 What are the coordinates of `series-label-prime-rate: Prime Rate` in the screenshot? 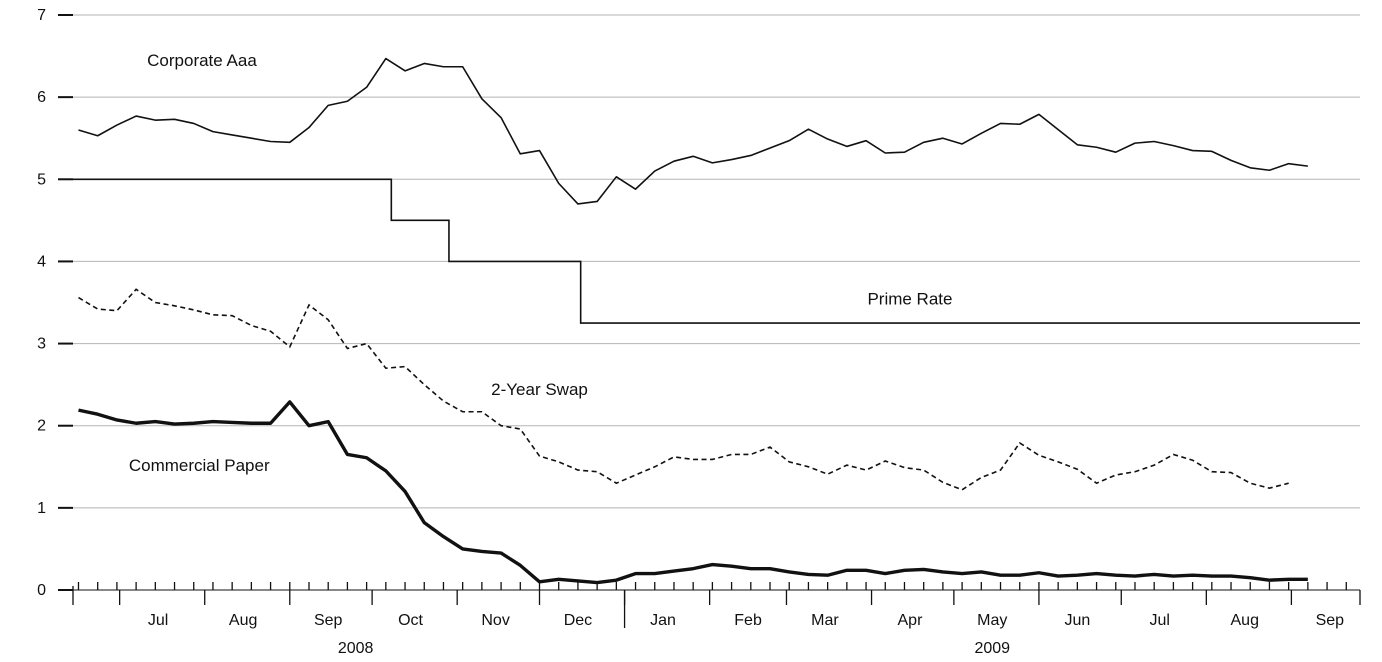 It's located at (909, 298).